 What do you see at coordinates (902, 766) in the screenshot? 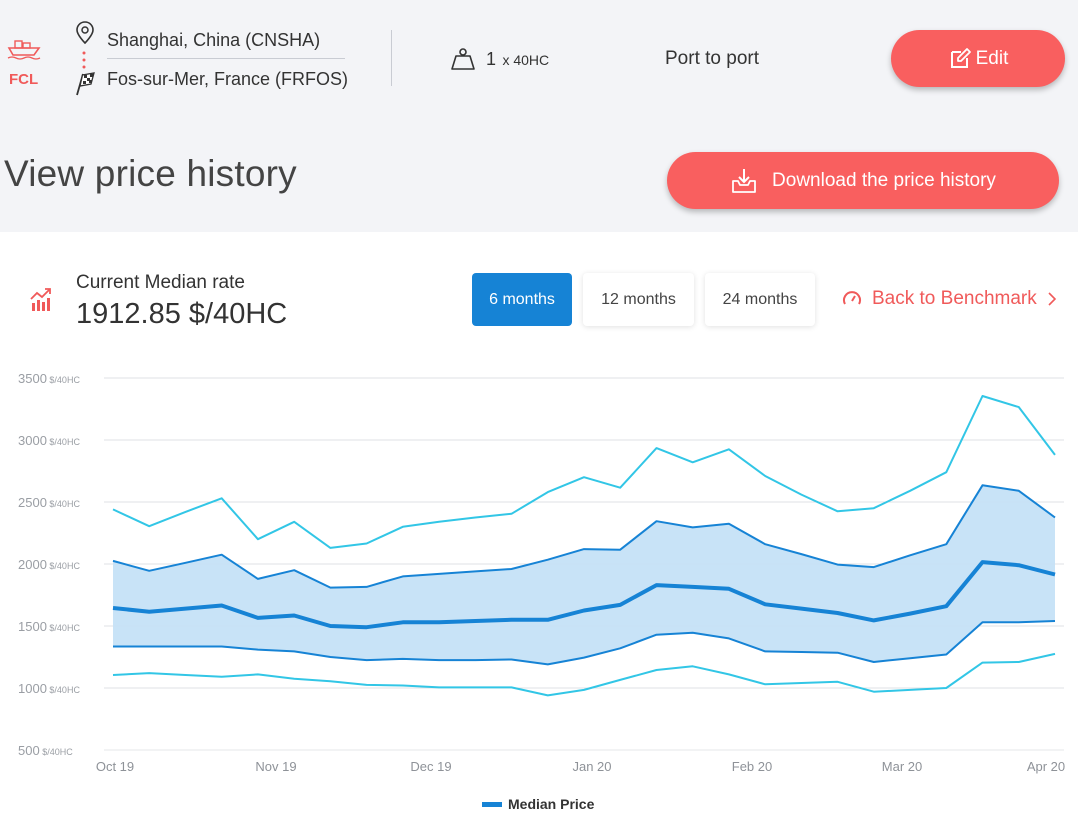
I see `x-tick-label: Mar 20` at bounding box center [902, 766].